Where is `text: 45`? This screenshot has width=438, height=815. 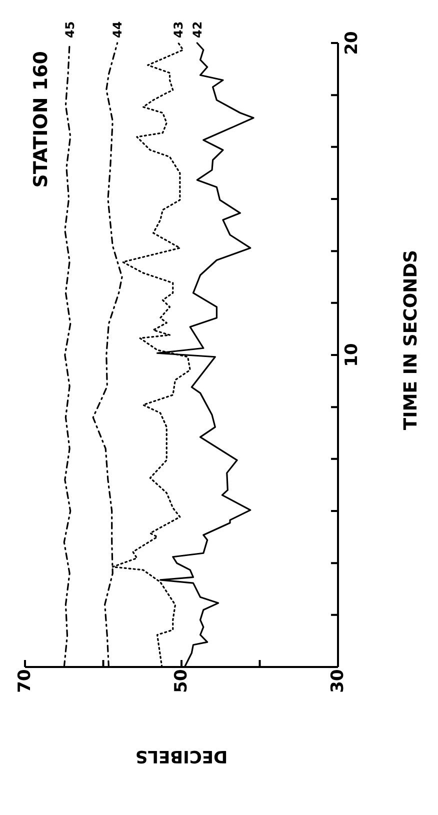
text: 45 is located at coordinates (69, 29).